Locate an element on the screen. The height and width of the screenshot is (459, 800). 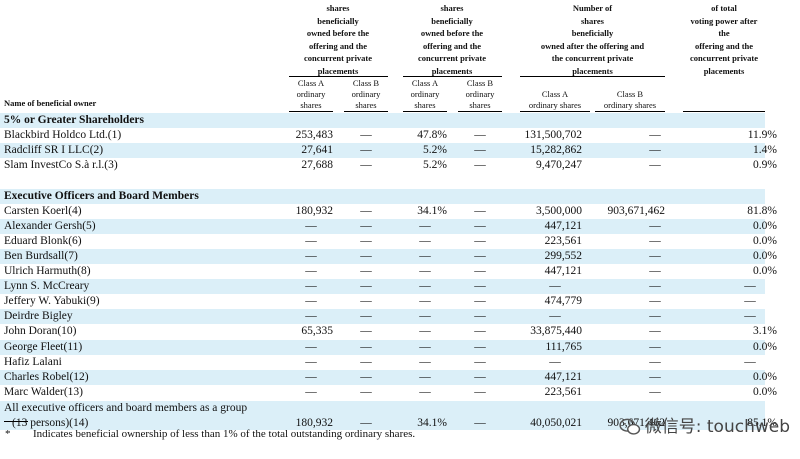
subheader-line: shares is located at coordinates (425, 105).